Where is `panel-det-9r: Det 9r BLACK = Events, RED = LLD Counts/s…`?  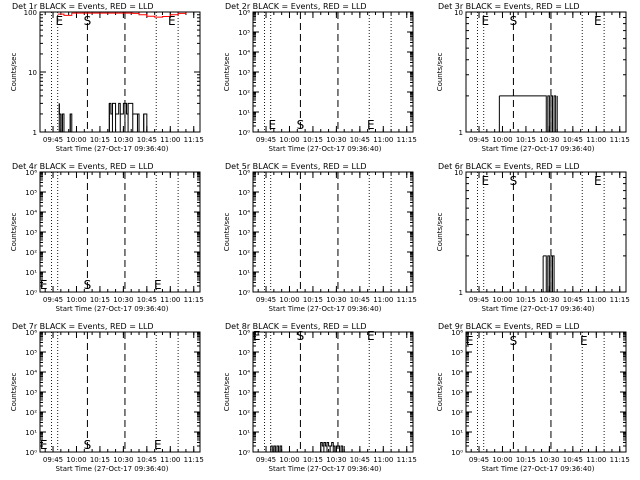 panel-det-9r: Det 9r BLACK = Events, RED = LLD Counts/s… is located at coordinates (533, 397).